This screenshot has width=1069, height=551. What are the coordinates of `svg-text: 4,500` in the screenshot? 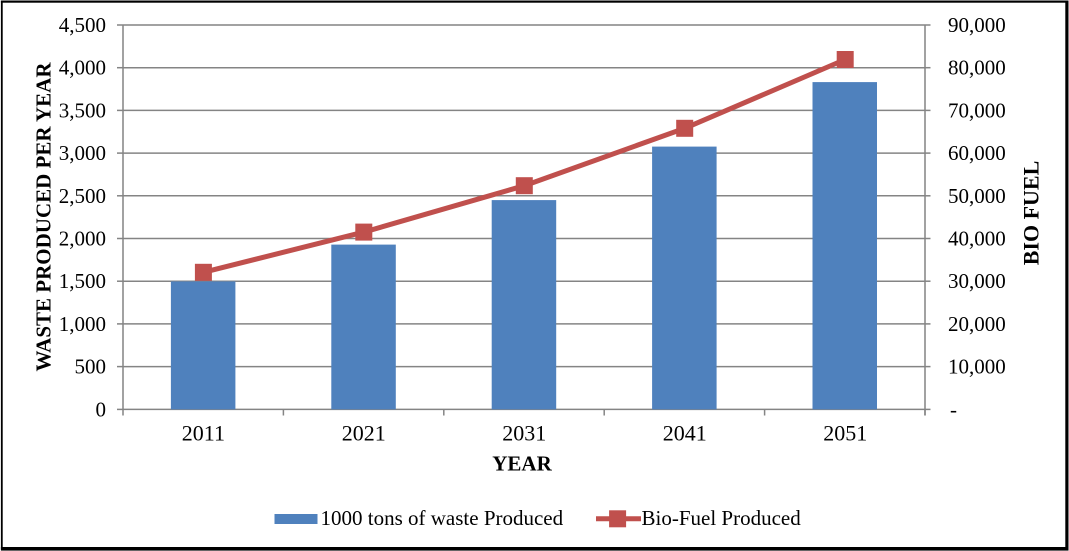 It's located at (82, 25).